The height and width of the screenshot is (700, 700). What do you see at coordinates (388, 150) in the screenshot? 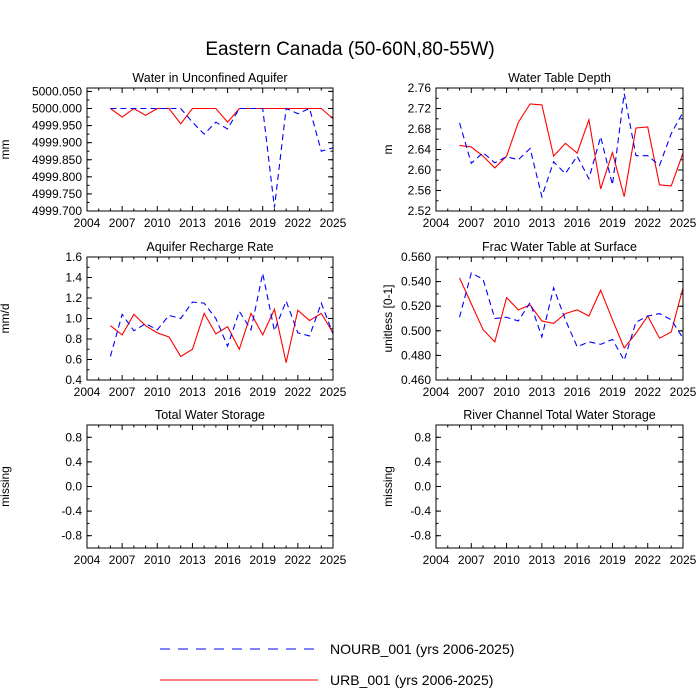
I see `y-axis-label: m` at bounding box center [388, 150].